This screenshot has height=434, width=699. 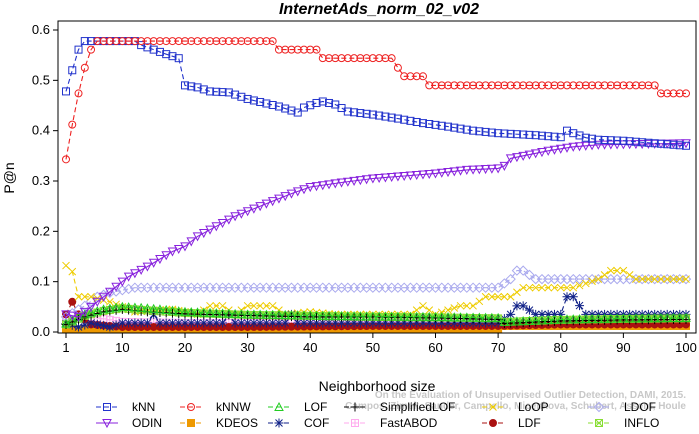 I want to click on legend-label-knn: kNN, so click(x=143, y=407).